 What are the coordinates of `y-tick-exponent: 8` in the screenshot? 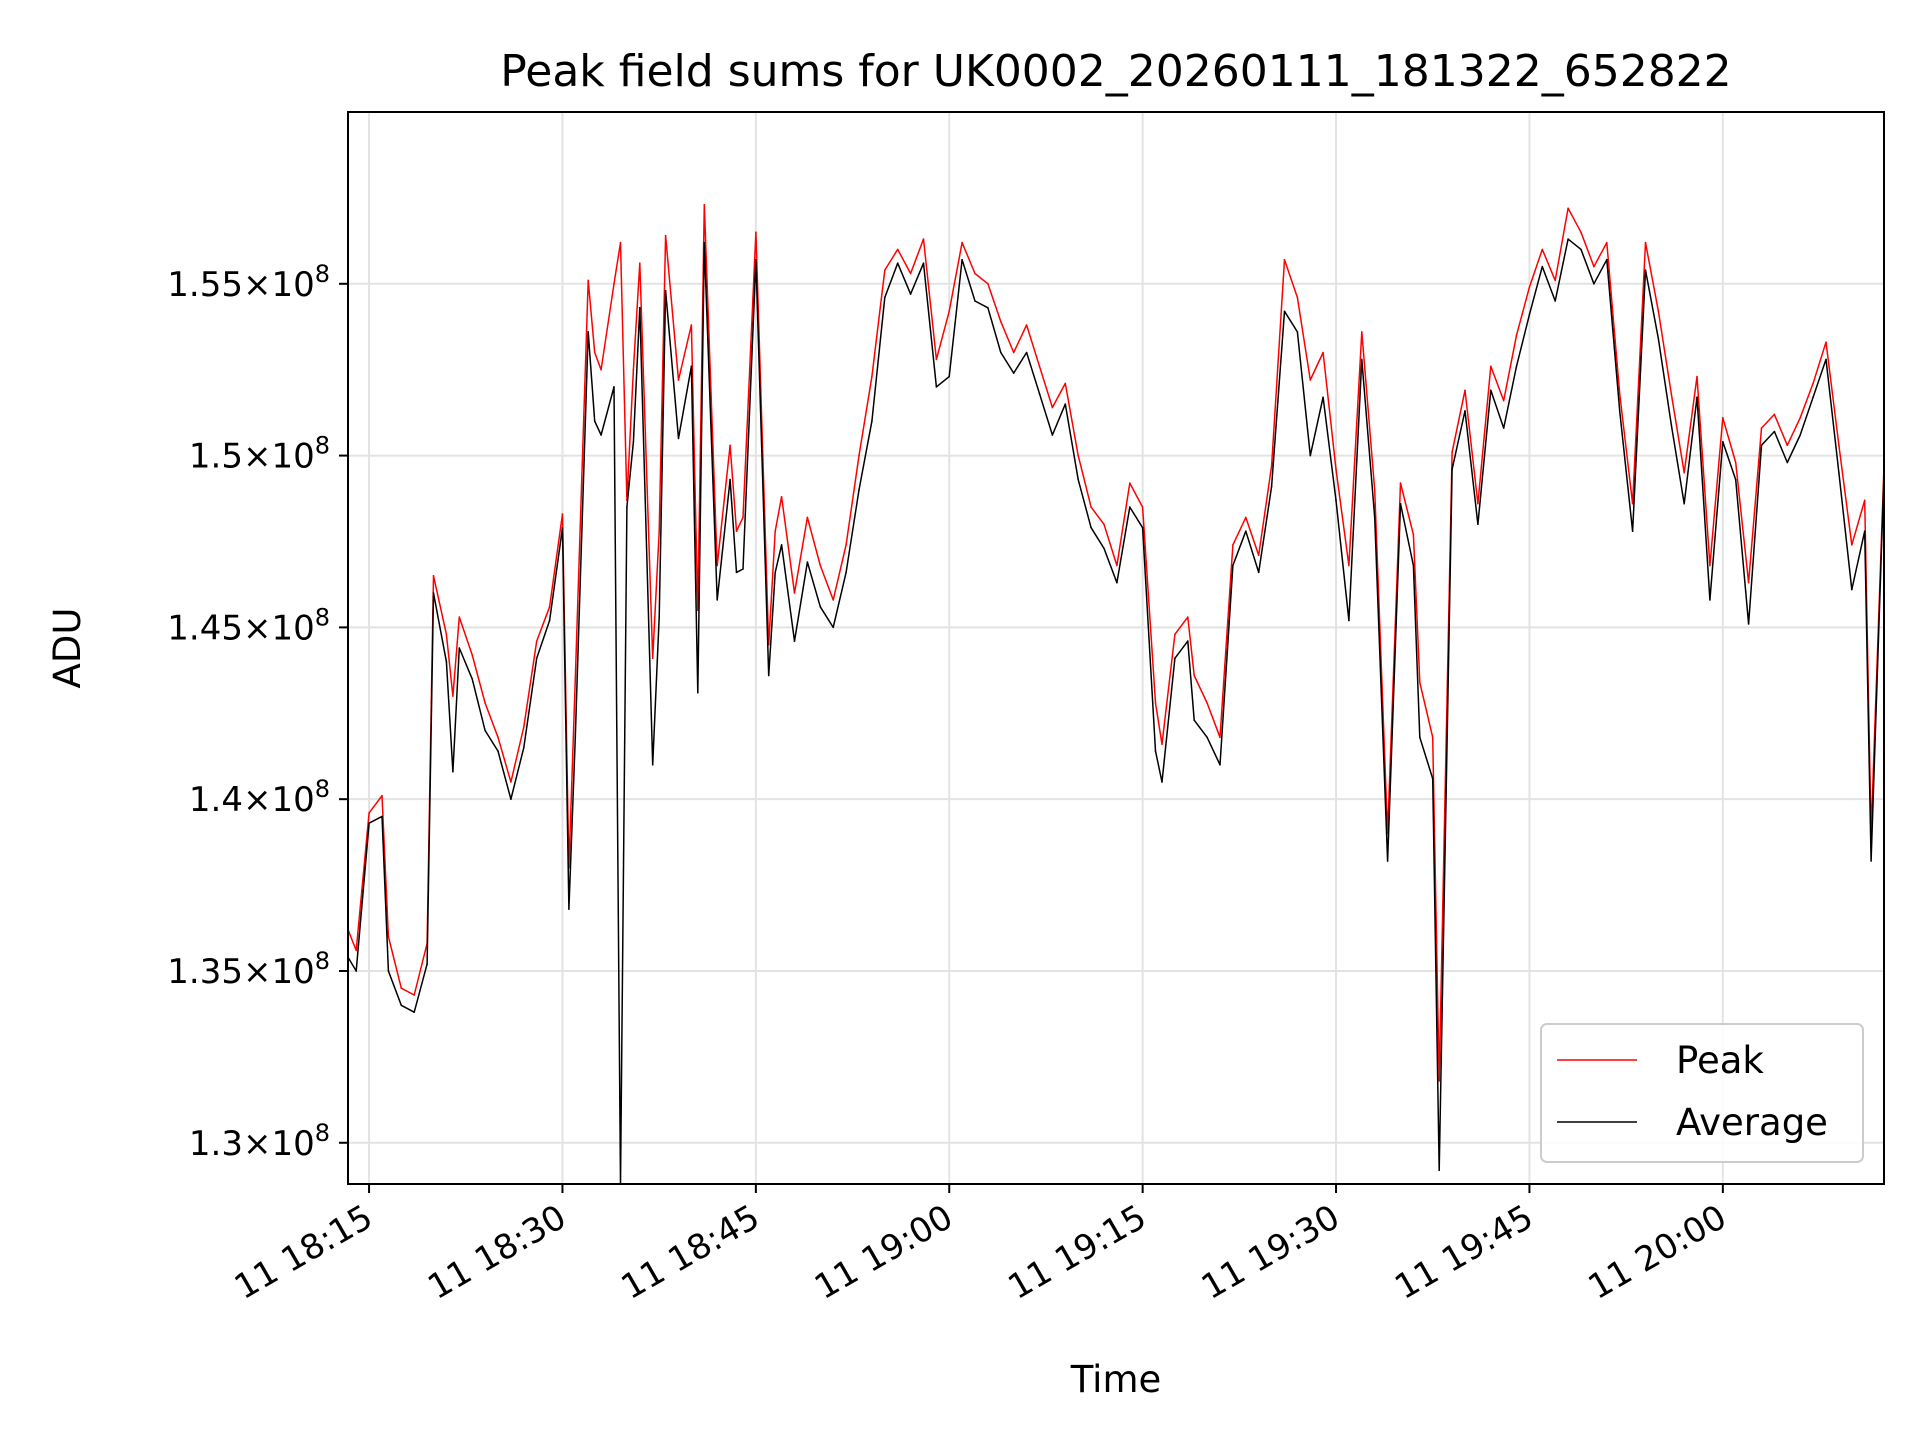 It's located at (322, 446).